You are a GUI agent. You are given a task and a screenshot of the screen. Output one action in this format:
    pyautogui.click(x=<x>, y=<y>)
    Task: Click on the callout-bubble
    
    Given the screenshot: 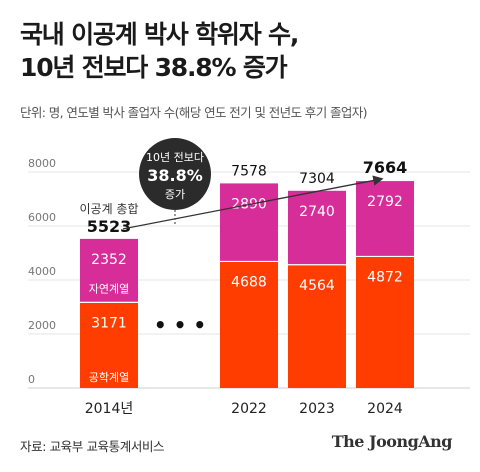 What is the action you would take?
    pyautogui.click(x=175, y=174)
    